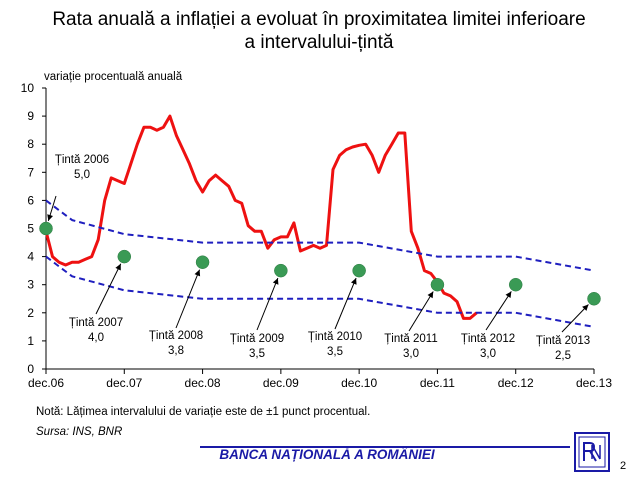  What do you see at coordinates (257, 339) in the screenshot?
I see `target-label-line1: Țintă 2009` at bounding box center [257, 339].